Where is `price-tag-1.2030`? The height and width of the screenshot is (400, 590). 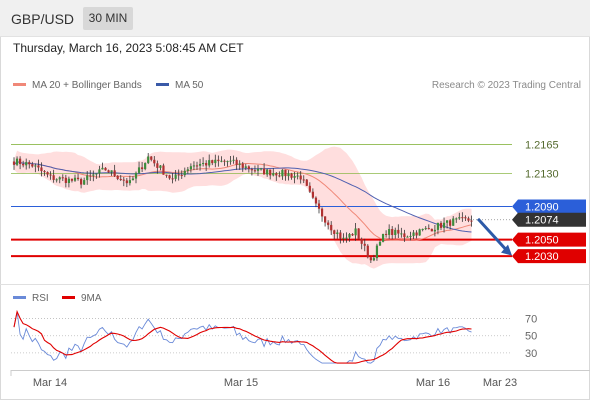
price-tag-1.2030 is located at coordinates (549, 256).